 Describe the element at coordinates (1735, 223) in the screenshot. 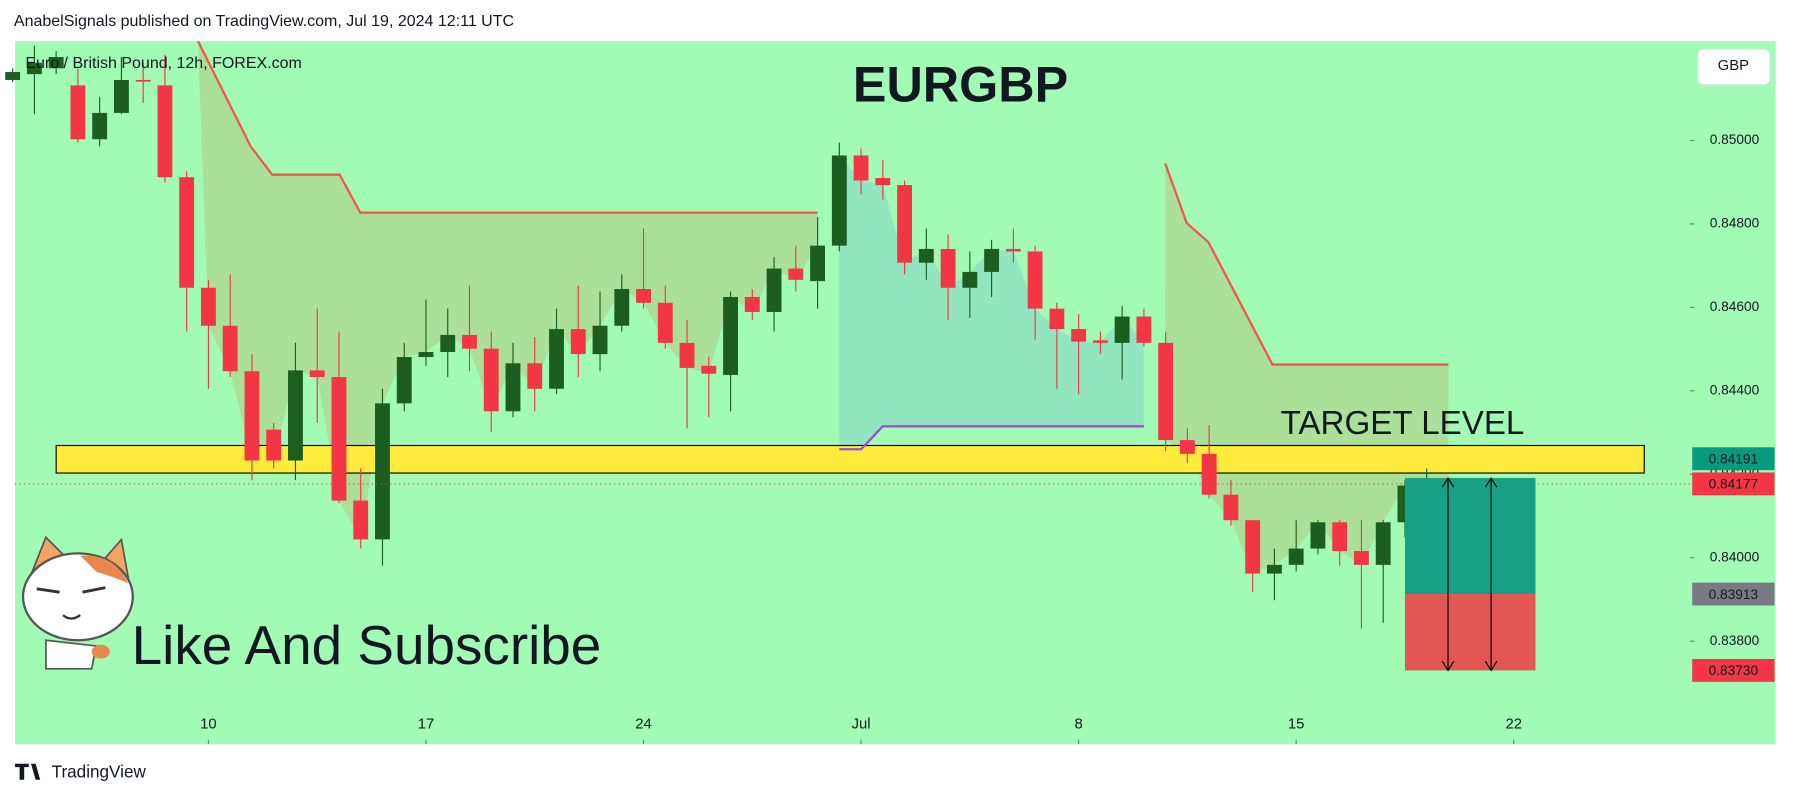

I see `y-tick-label: 0.84800` at that location.